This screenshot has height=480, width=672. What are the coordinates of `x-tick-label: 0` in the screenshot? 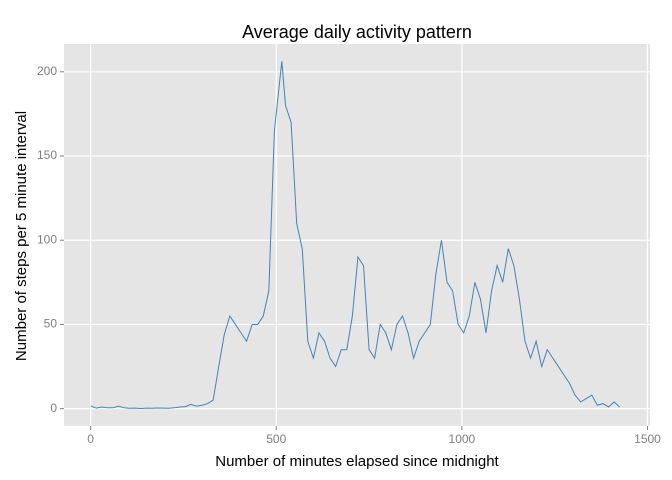 It's located at (90, 439).